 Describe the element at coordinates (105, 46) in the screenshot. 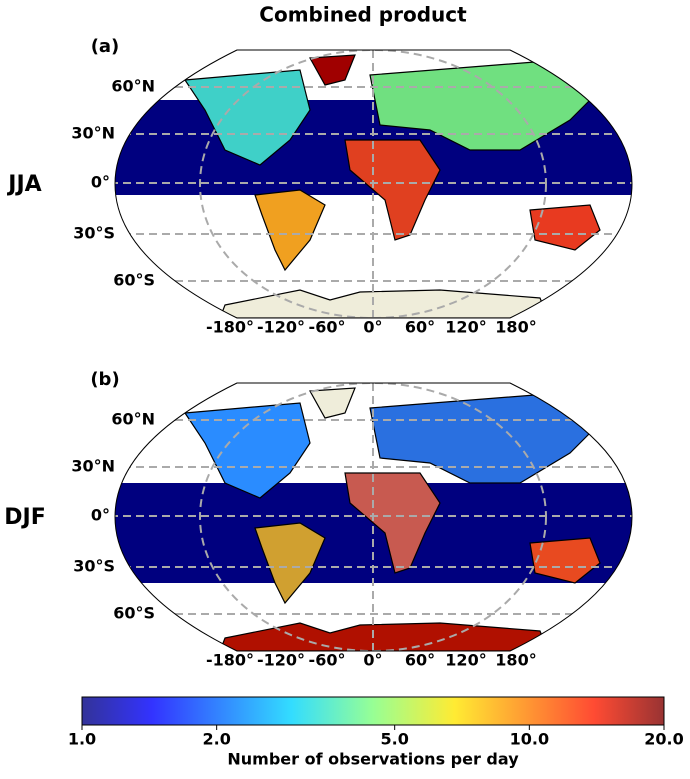

I see `panel-label: (a)` at that location.